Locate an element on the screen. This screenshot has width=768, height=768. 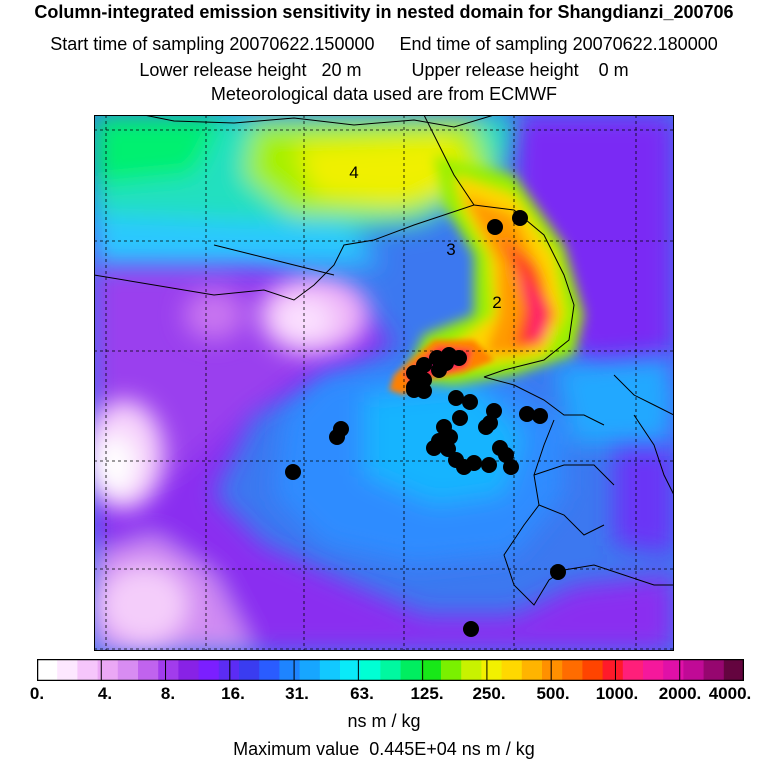
maximum-value-text: Maximum value 0.445E+04 ns m / kg is located at coordinates (384, 749).